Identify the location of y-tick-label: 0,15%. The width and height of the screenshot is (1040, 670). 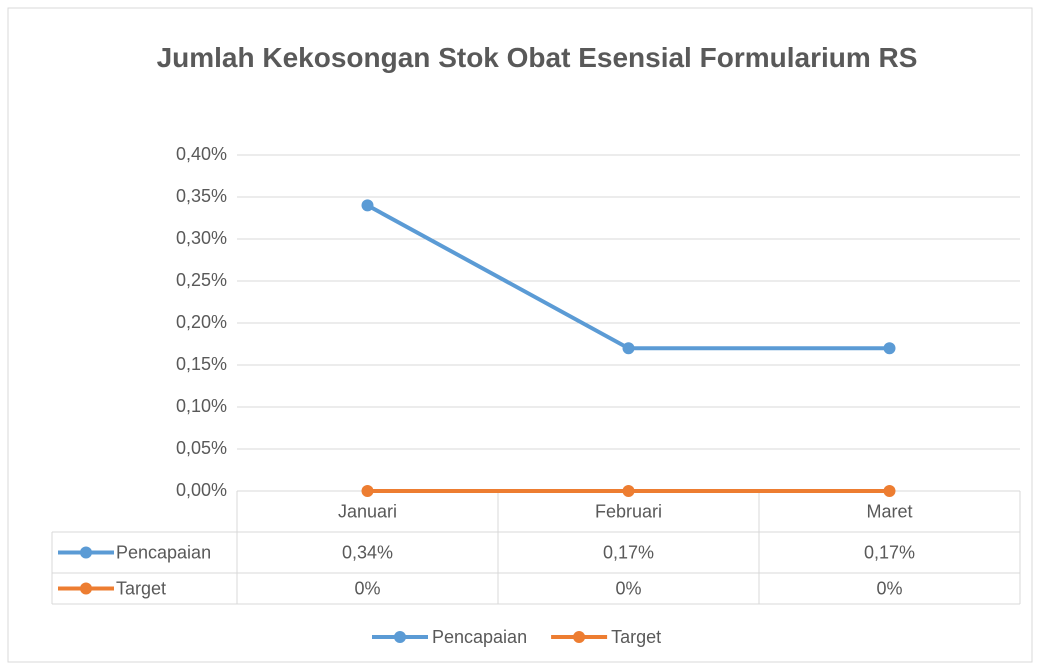
(201, 364).